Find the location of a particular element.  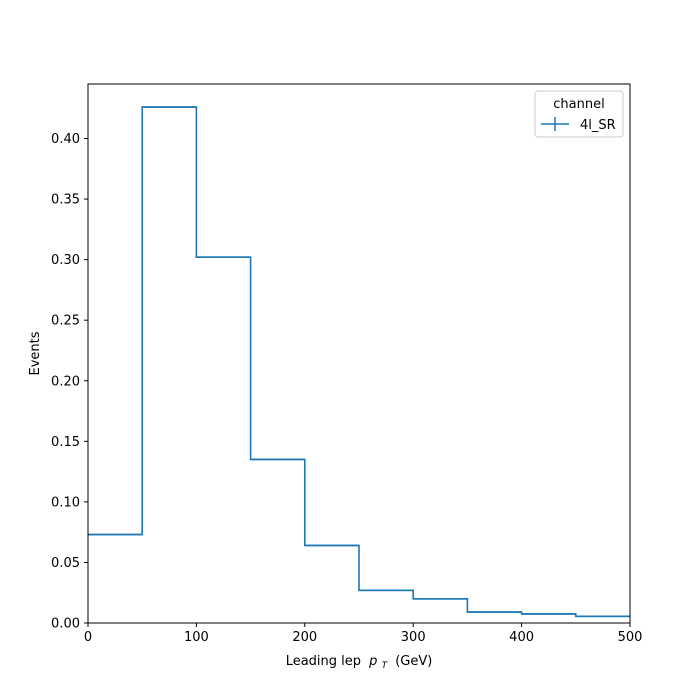

legend-entry-label: 4l_SR is located at coordinates (598, 125).